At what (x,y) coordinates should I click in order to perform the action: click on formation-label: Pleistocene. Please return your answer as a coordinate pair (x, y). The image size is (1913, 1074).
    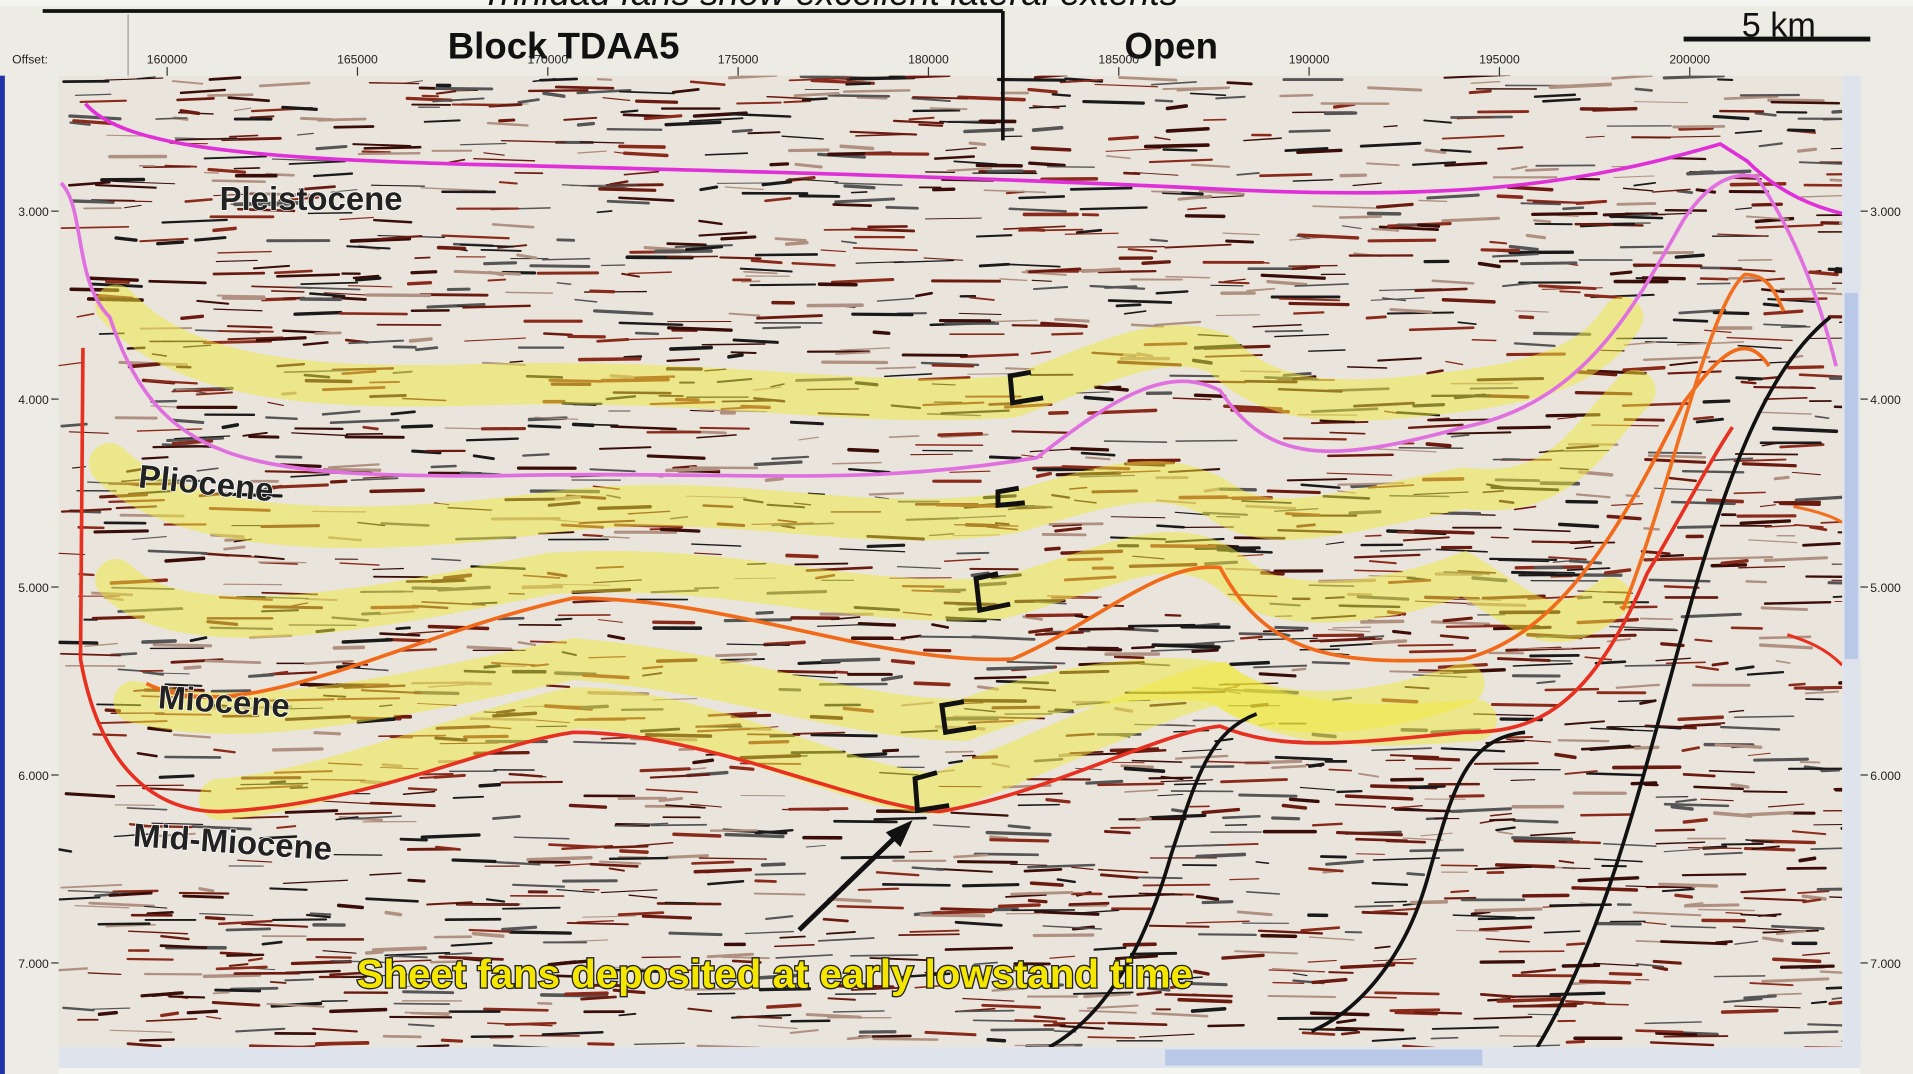
    Looking at the image, I should click on (311, 198).